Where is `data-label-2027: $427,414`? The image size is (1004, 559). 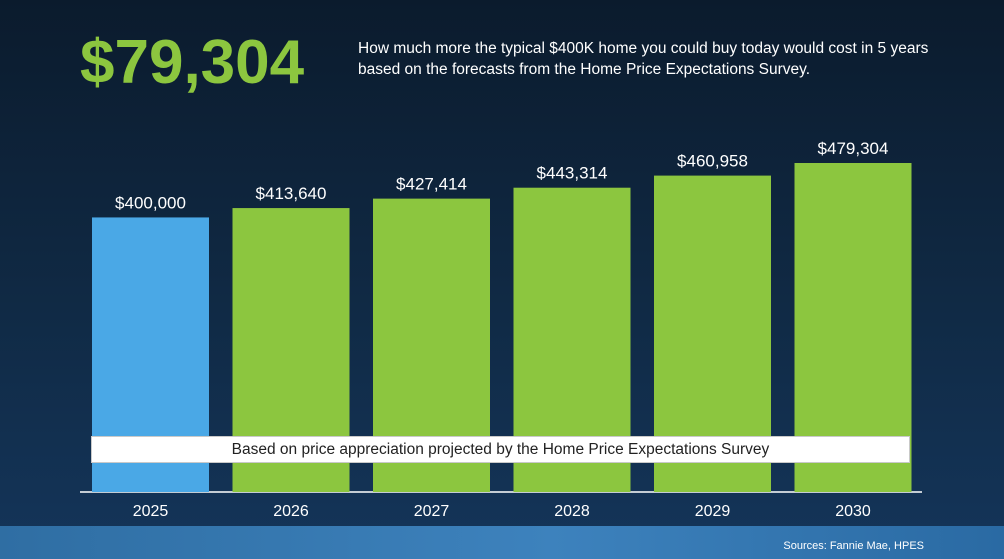 data-label-2027: $427,414 is located at coordinates (431, 184).